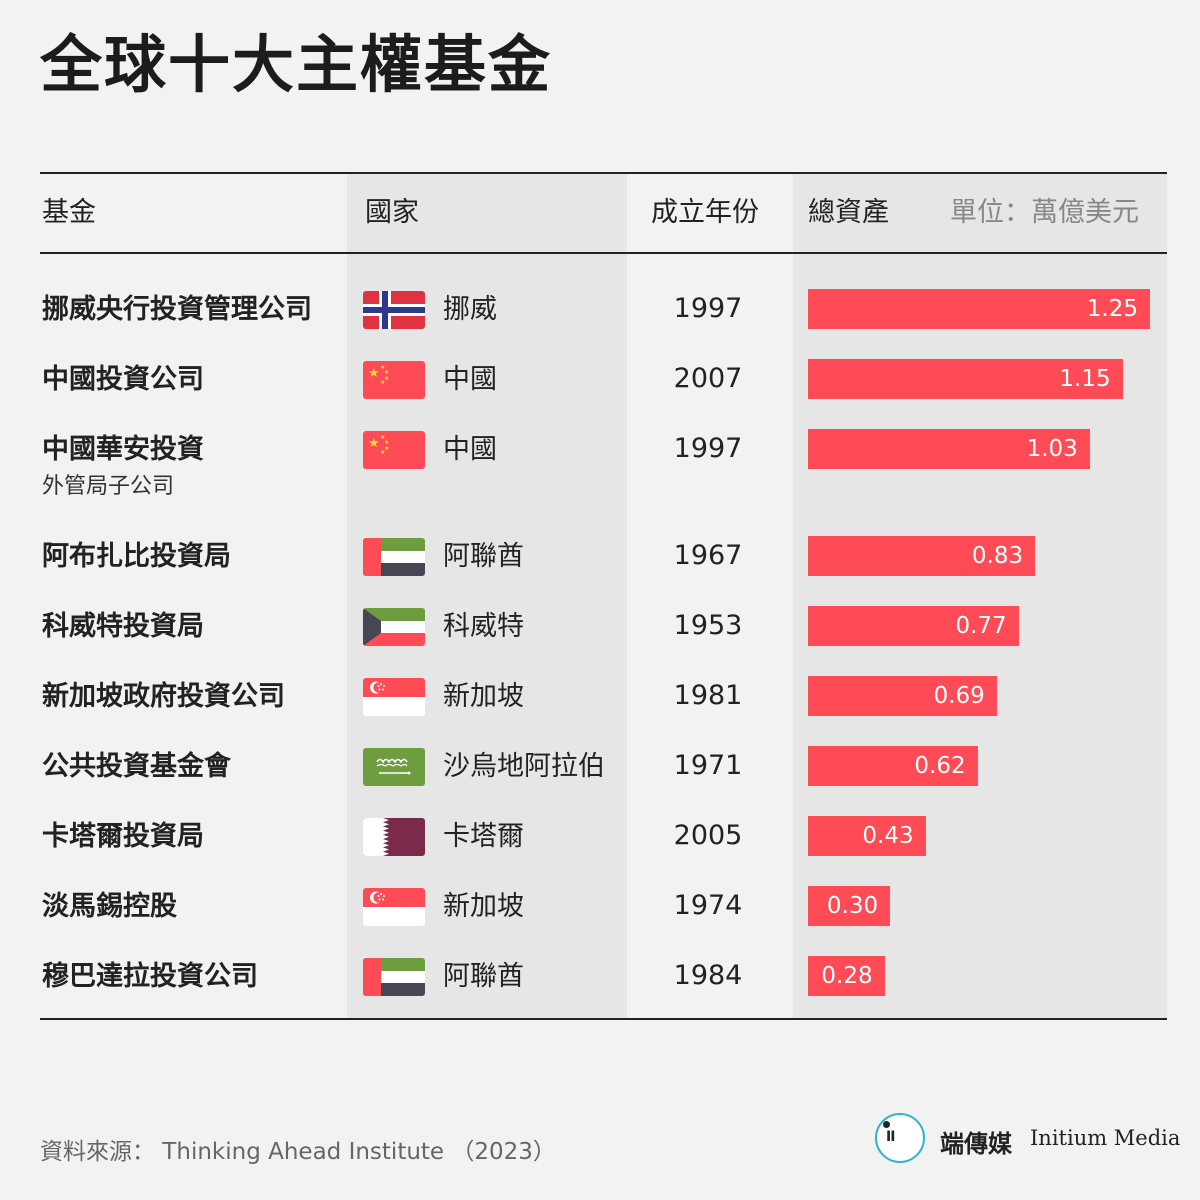 The width and height of the screenshot is (1200, 1200). What do you see at coordinates (603, 173) in the screenshot?
I see `table-top-rule` at bounding box center [603, 173].